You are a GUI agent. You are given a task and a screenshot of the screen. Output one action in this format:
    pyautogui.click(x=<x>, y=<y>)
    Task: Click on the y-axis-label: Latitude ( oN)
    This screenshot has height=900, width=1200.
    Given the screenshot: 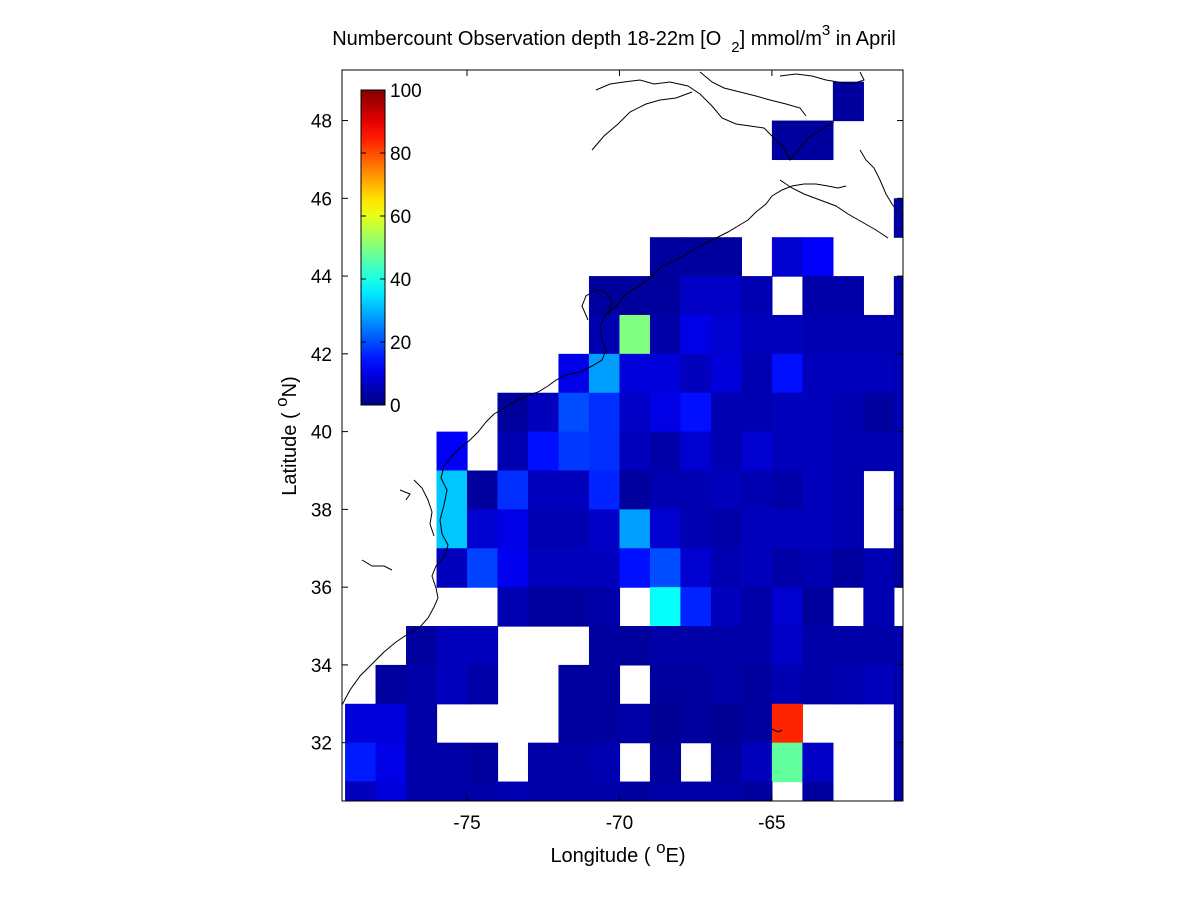 What is the action you would take?
    pyautogui.click(x=286, y=436)
    